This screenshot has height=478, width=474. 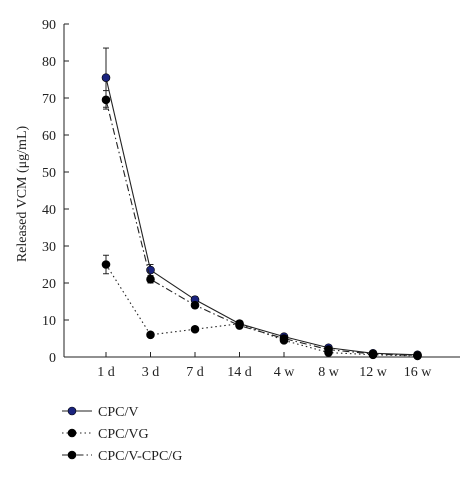 I want to click on y-tick-label: 50, so click(x=49, y=173).